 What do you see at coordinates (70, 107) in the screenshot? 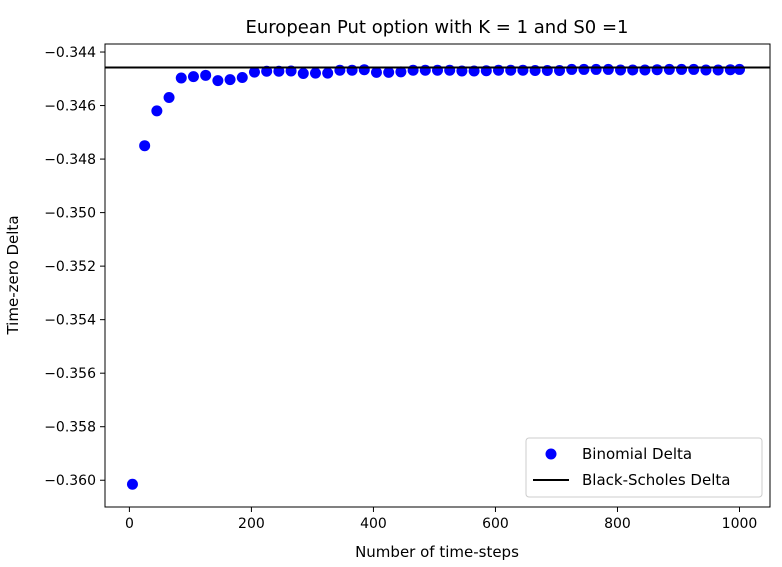
I see `y-tick-label: −0.346` at bounding box center [70, 107].